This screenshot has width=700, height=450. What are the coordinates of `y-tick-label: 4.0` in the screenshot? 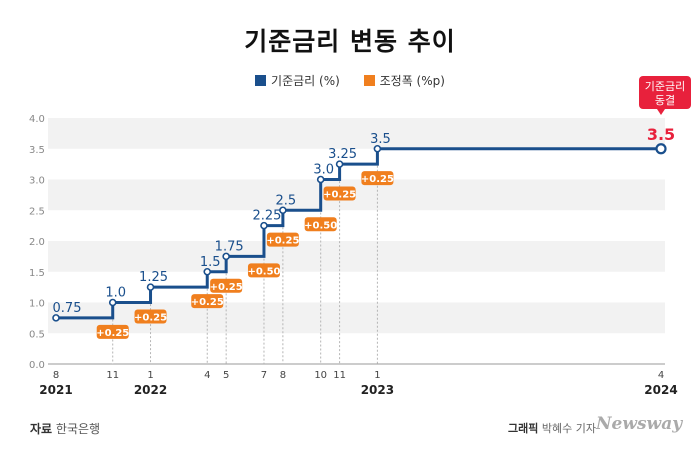 It's located at (37, 119).